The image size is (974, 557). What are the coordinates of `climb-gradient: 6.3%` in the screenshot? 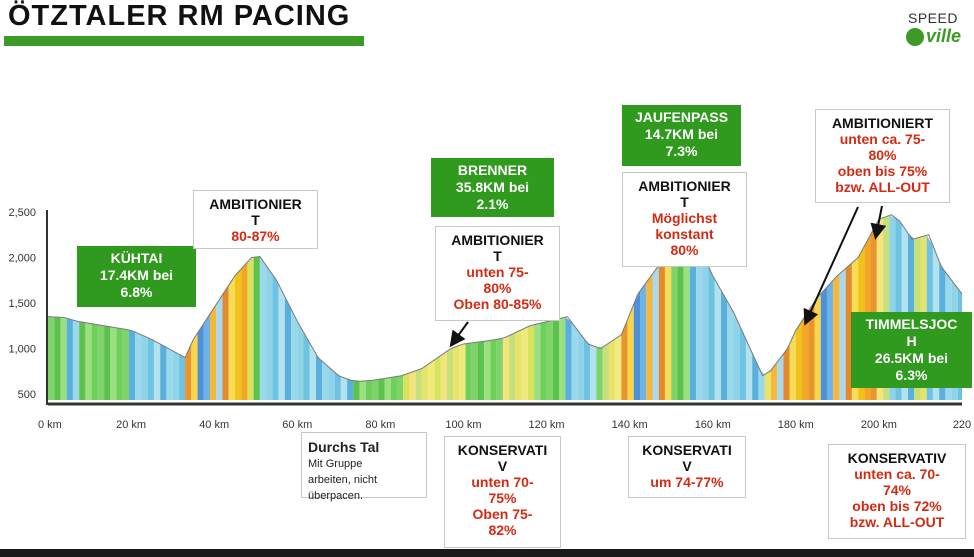 It's located at (911, 375).